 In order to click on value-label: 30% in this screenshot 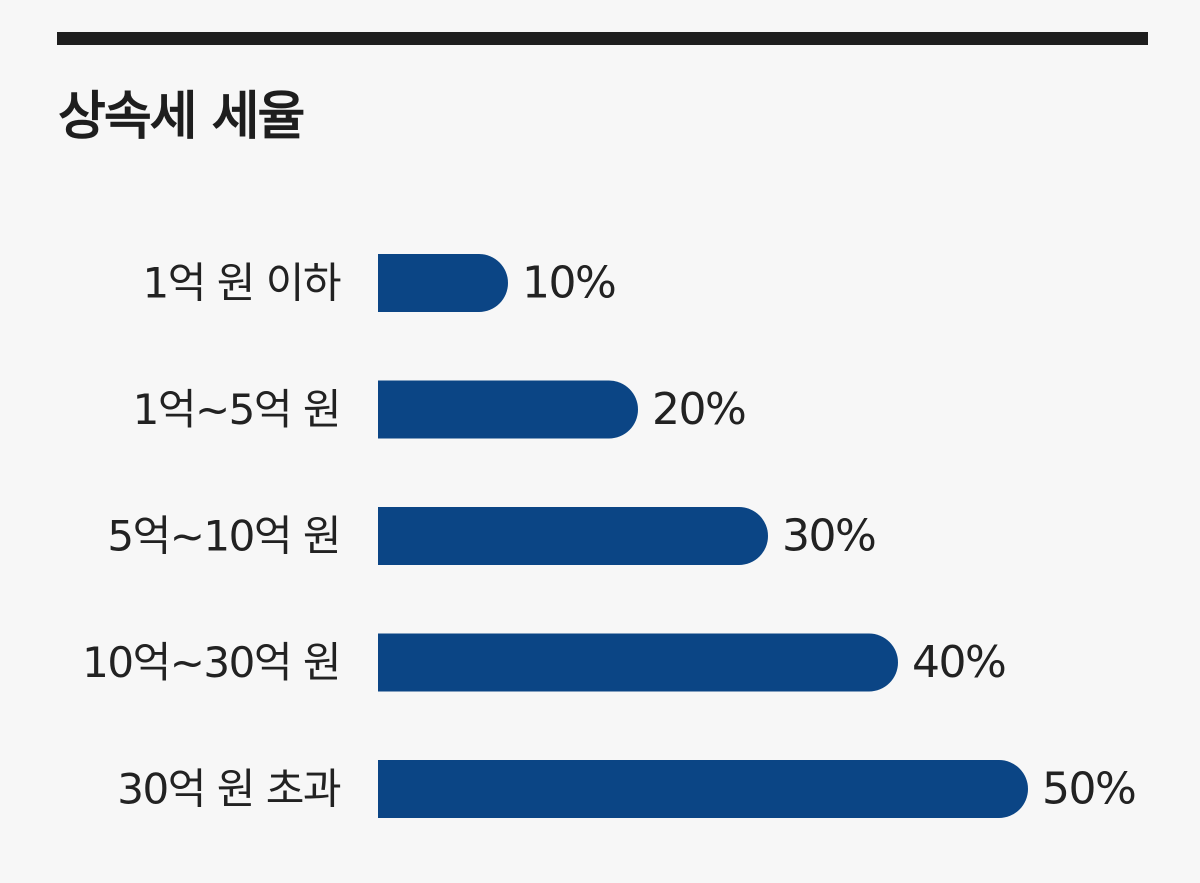, I will do `click(828, 536)`.